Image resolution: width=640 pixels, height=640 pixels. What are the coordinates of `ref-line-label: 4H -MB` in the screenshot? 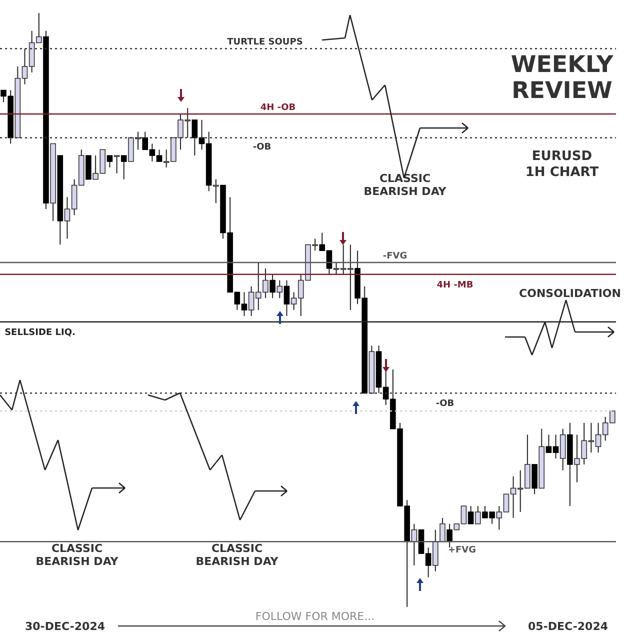 It's located at (455, 285).